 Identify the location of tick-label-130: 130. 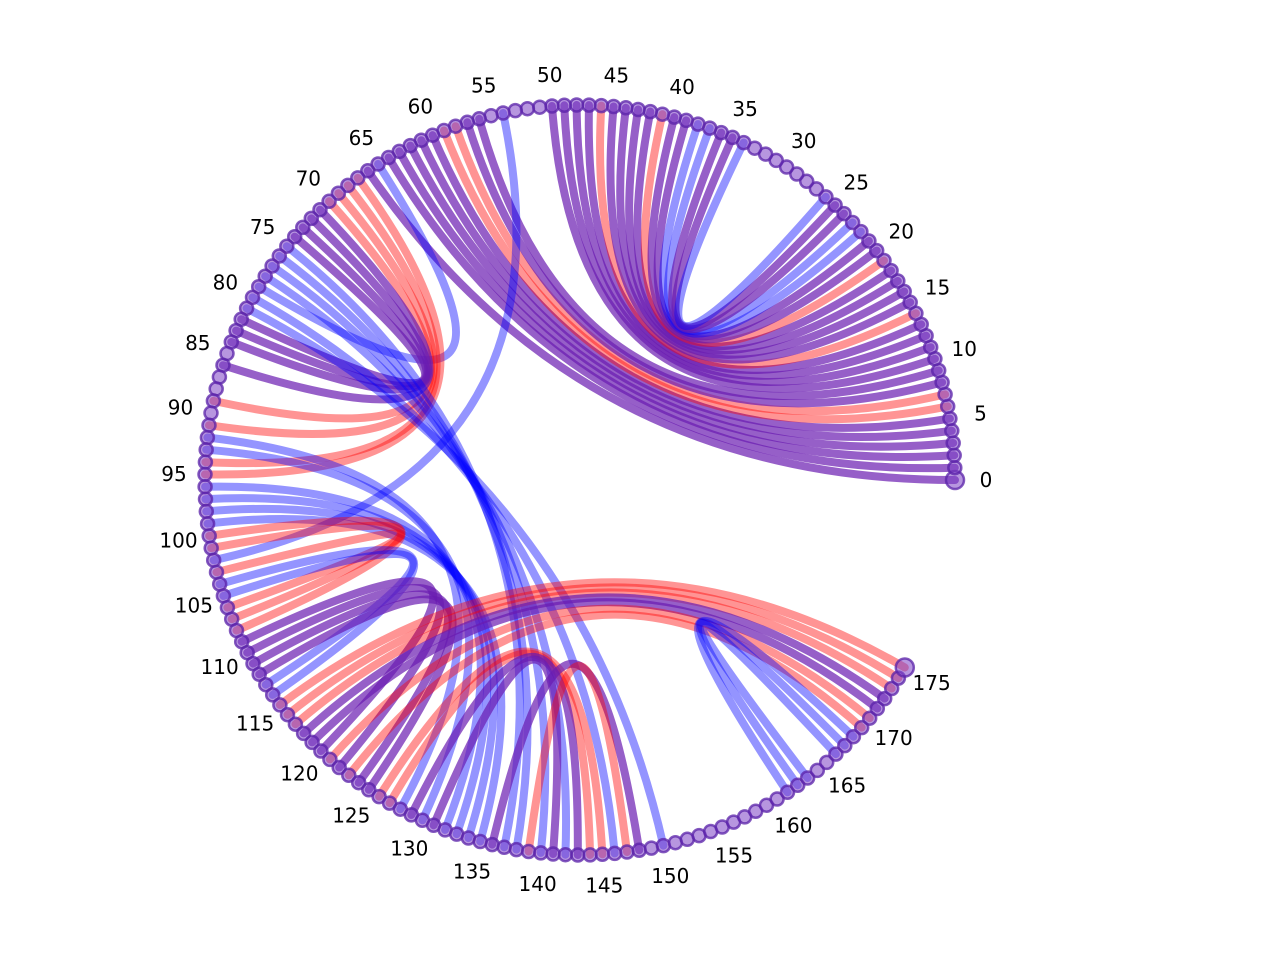
(409, 848).